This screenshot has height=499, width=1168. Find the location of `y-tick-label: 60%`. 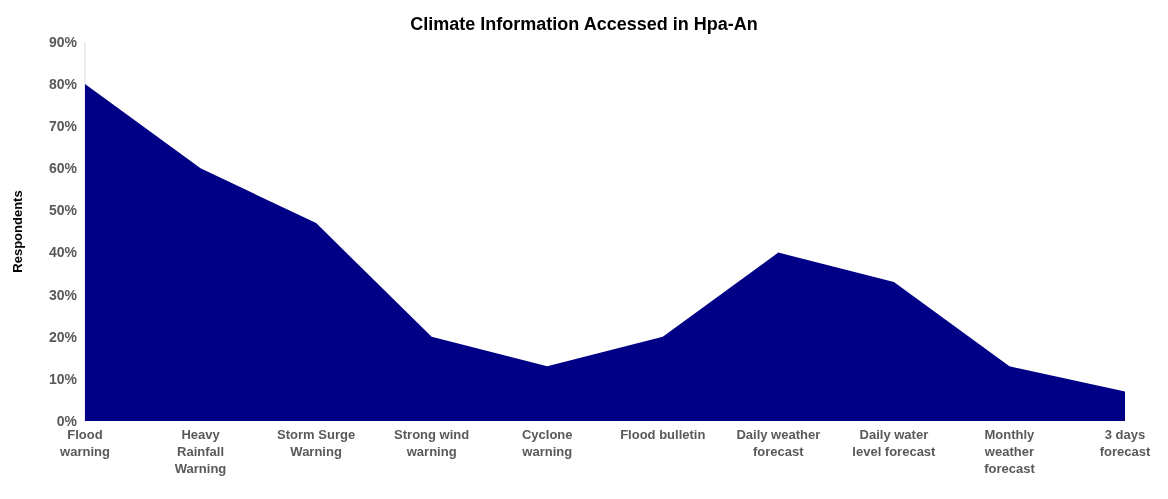

y-tick-label: 60% is located at coordinates (63, 168).